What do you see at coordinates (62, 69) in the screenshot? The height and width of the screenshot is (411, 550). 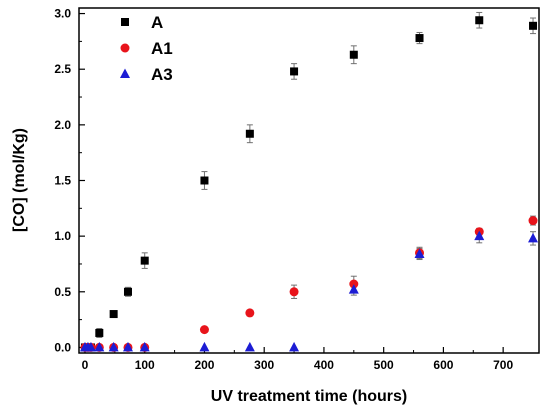 I see `y-tick-label: 2.5` at bounding box center [62, 69].